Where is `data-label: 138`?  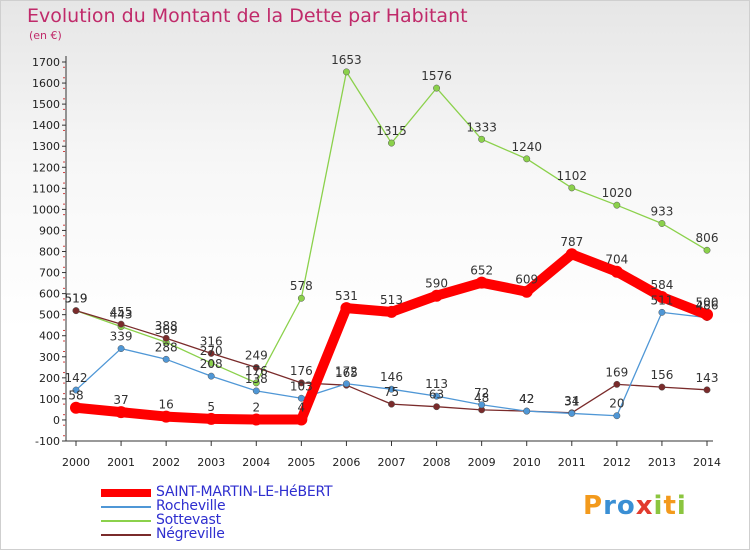
data-label: 138 is located at coordinates (256, 379).